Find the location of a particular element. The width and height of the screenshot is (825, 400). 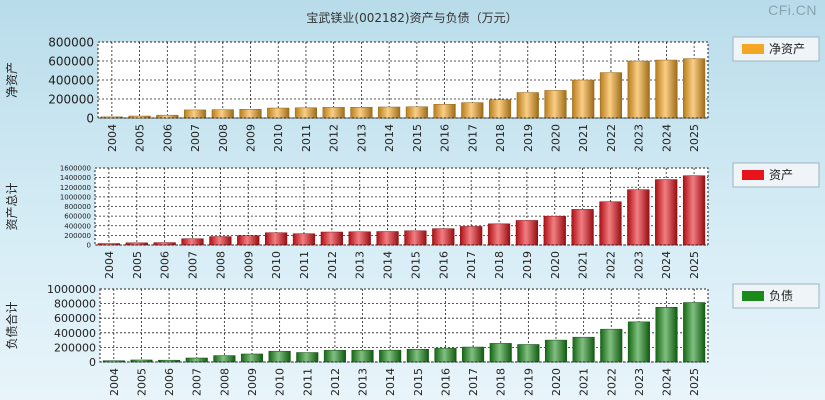

y-tick-label: 200000 is located at coordinates (75, 347).